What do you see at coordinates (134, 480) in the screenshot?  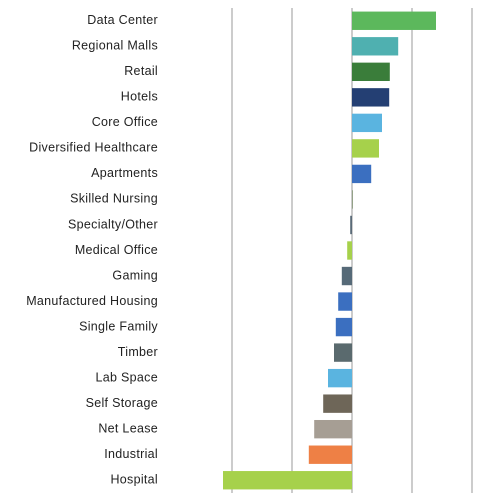 I see `category-label: Hospital` at bounding box center [134, 480].